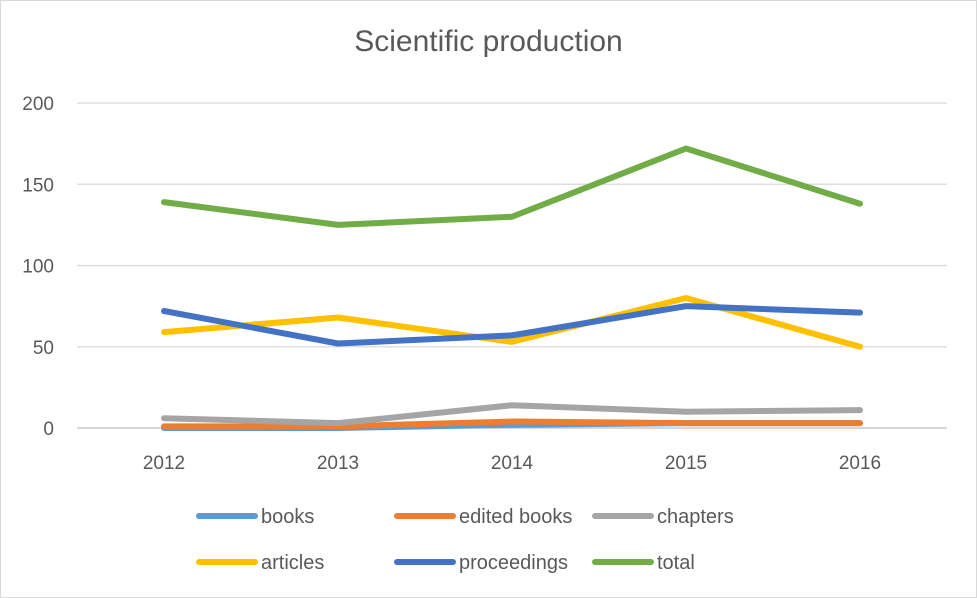  Describe the element at coordinates (48, 429) in the screenshot. I see `y-tick-label: 0` at that location.